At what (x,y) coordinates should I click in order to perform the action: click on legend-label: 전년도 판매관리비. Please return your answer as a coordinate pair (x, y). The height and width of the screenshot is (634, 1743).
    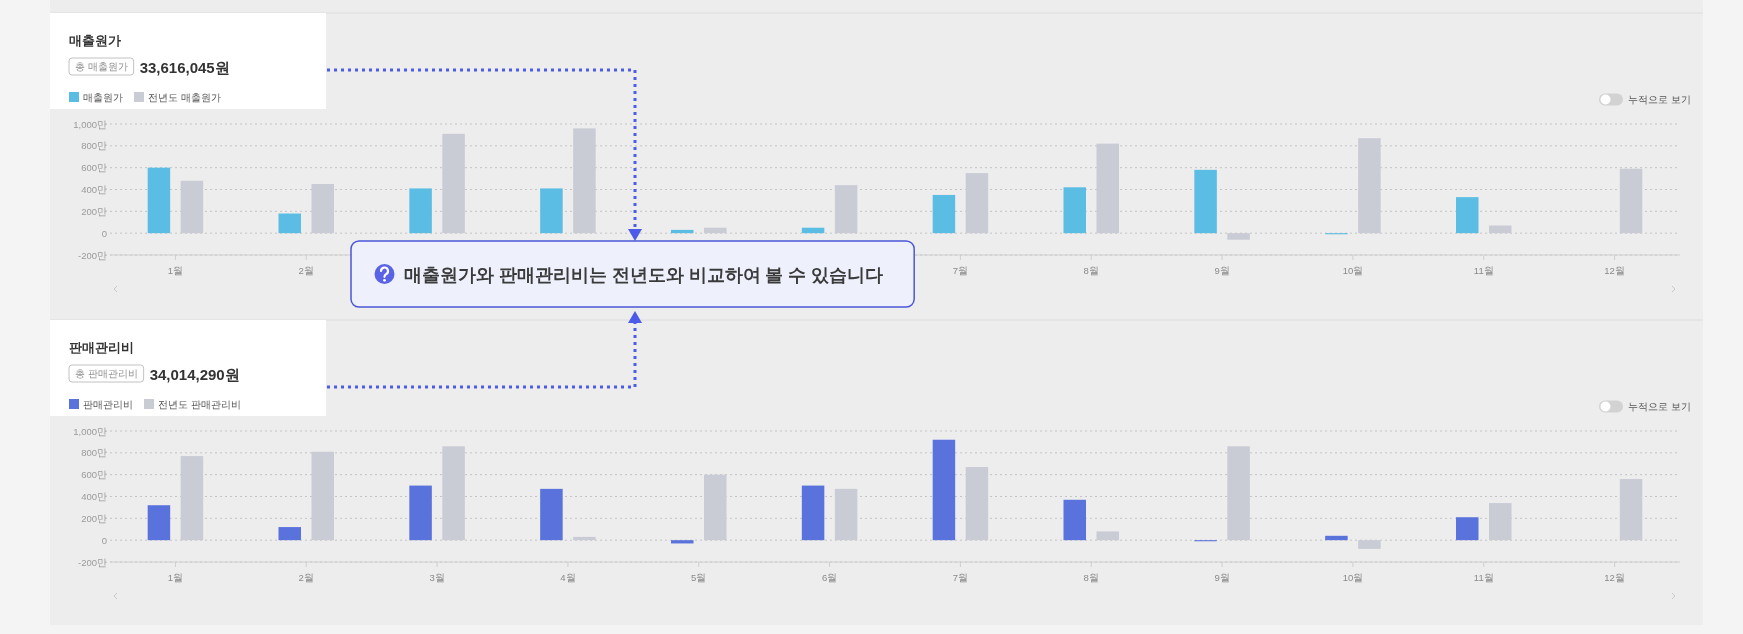
    Looking at the image, I should click on (199, 404).